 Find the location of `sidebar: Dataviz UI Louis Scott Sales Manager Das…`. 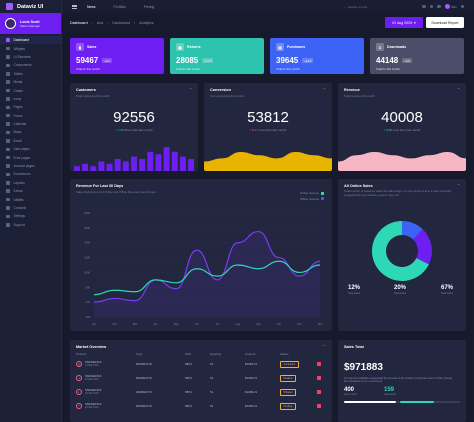

sidebar: Dataviz UI Louis Scott Sales Manager Das… is located at coordinates (31, 211).